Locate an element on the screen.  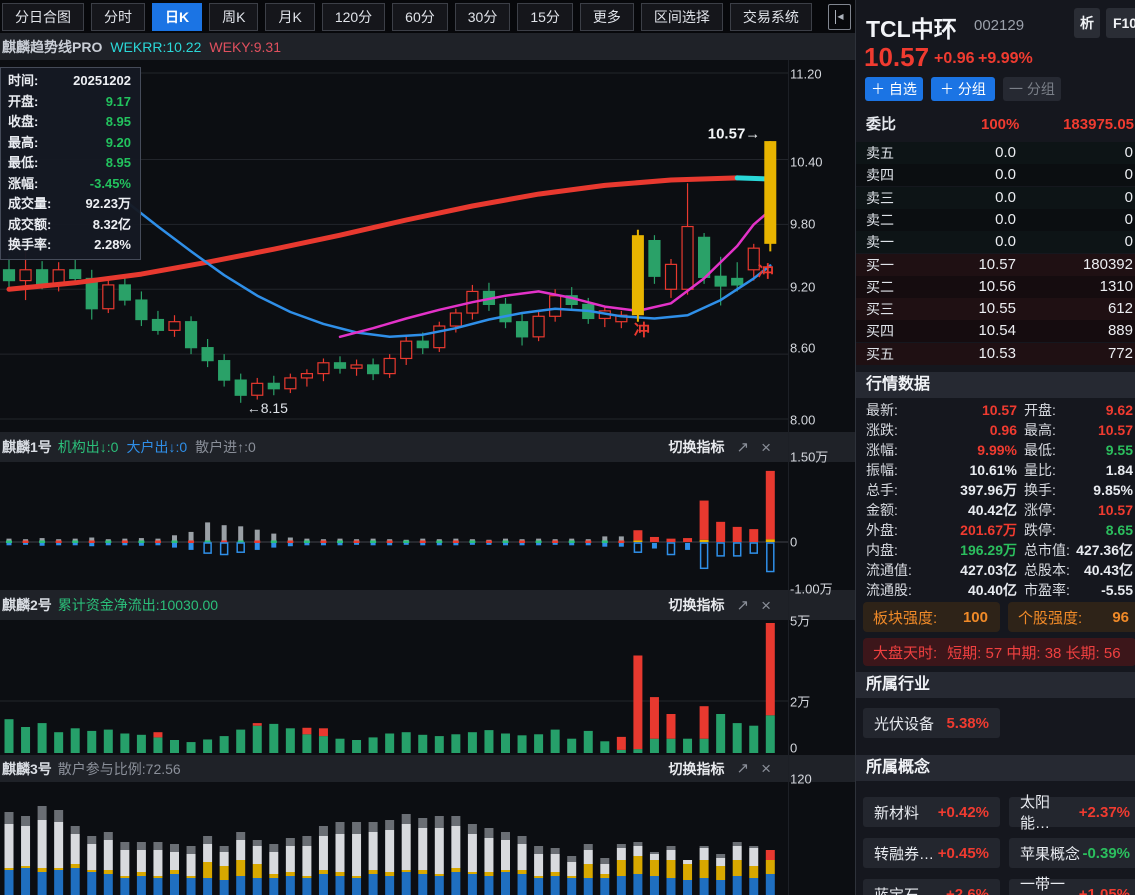
svg-text: 冲 is located at coordinates (766, 271).